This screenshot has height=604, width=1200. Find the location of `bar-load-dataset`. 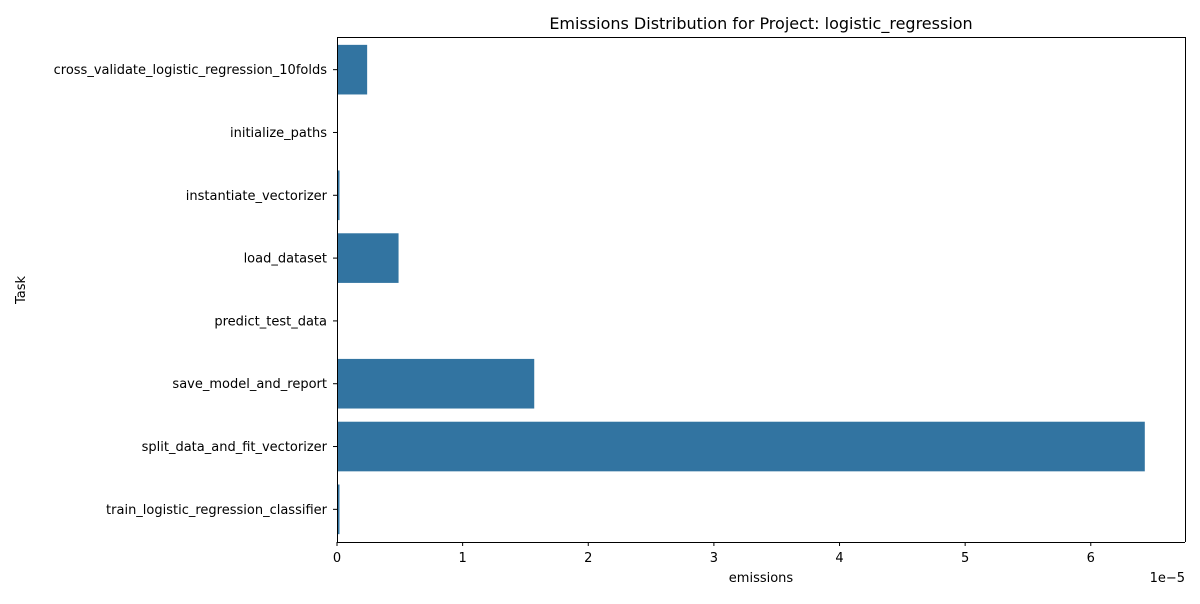

bar-load-dataset is located at coordinates (368, 258).